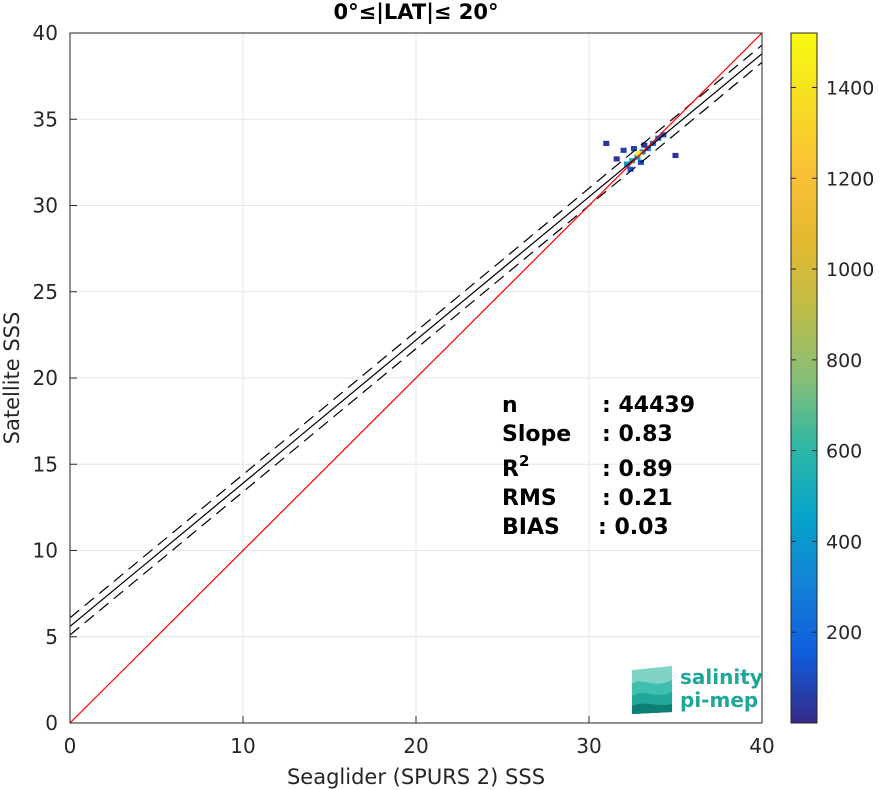  Describe the element at coordinates (850, 88) in the screenshot. I see `colorbar-tick-label: 1400` at that location.